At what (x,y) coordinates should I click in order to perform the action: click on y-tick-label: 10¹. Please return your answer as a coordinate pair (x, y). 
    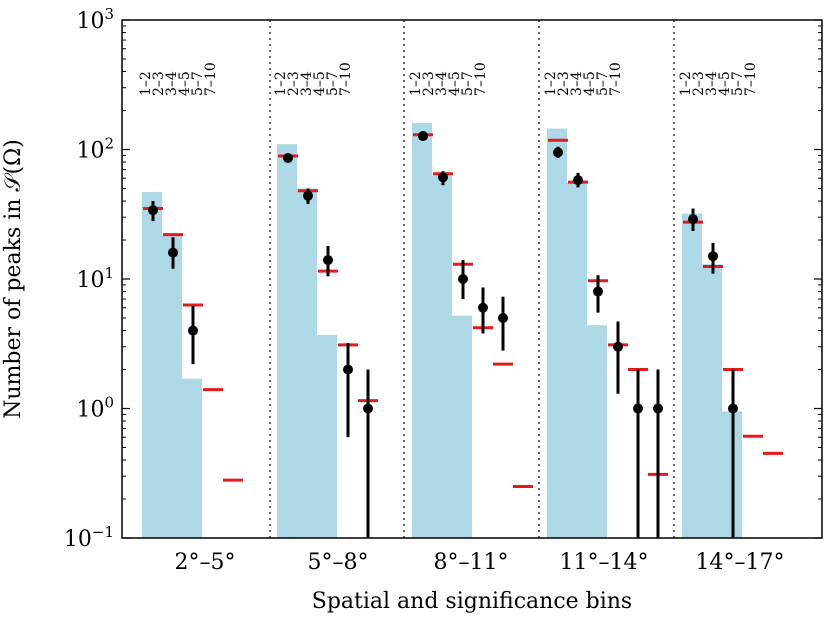
    Looking at the image, I should click on (95, 278).